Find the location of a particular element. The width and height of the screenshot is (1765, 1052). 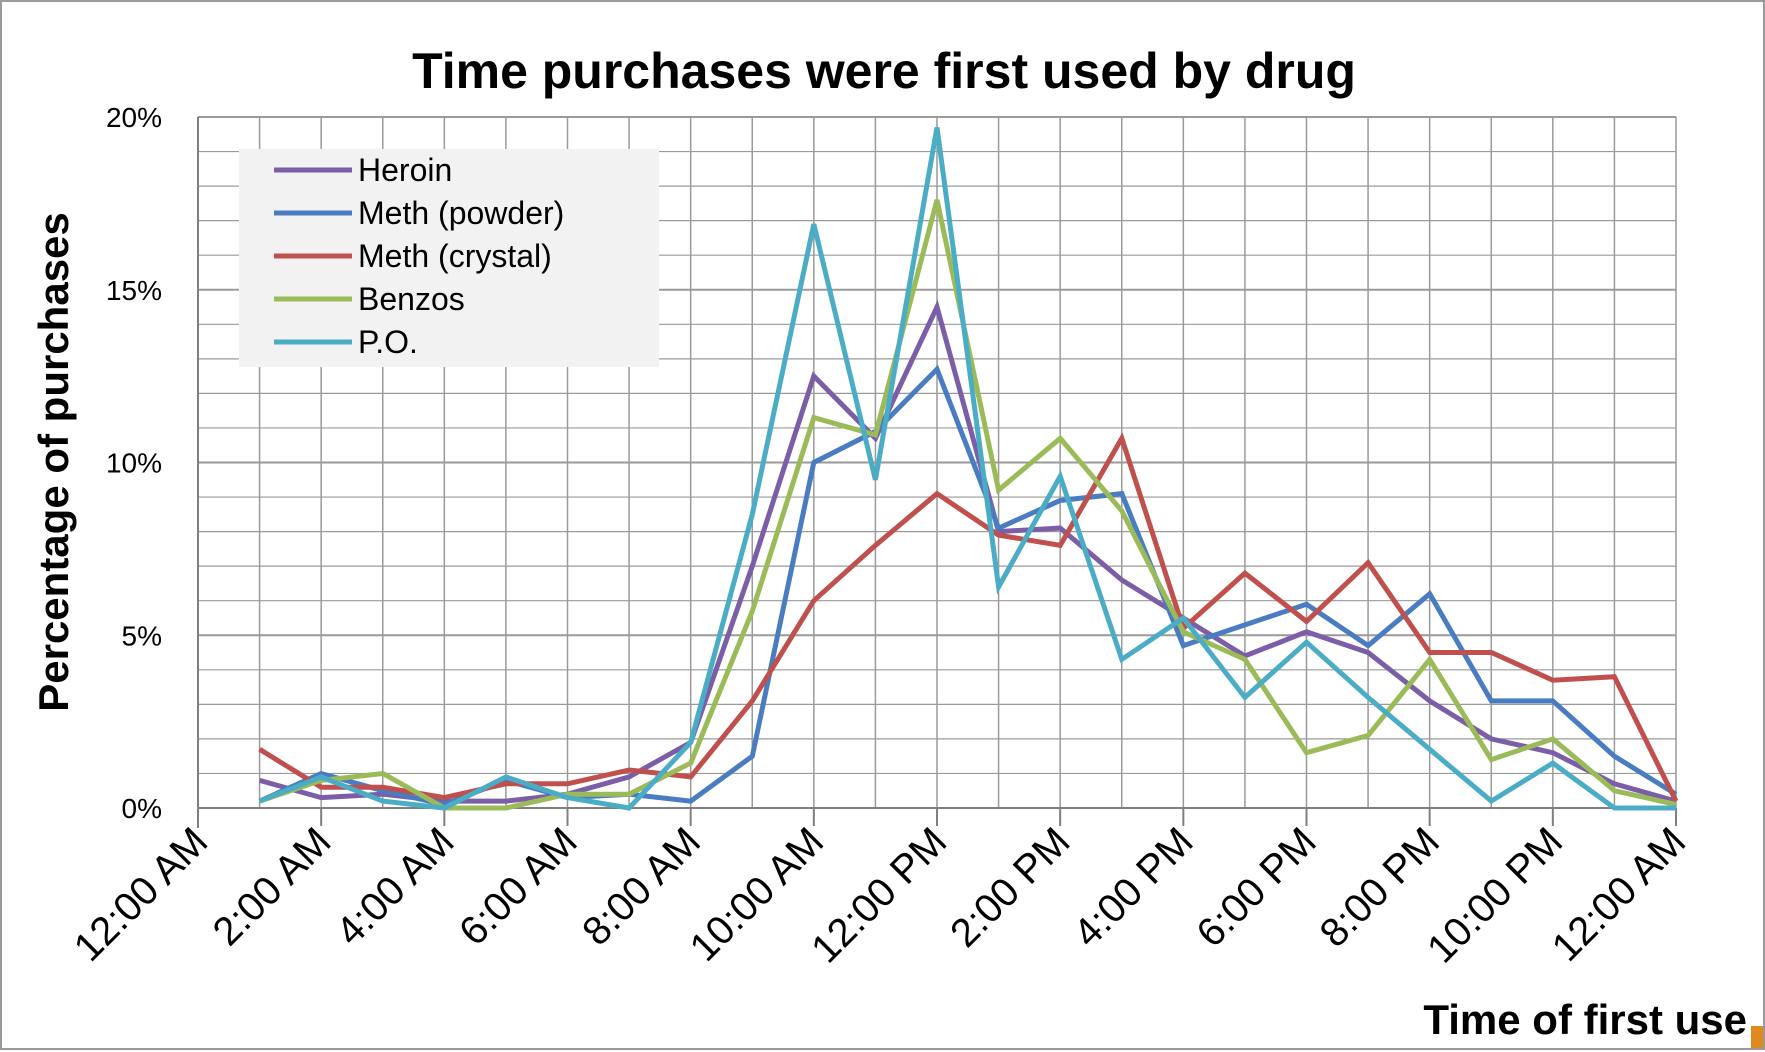

y-tick-label: 10% is located at coordinates (134, 463).